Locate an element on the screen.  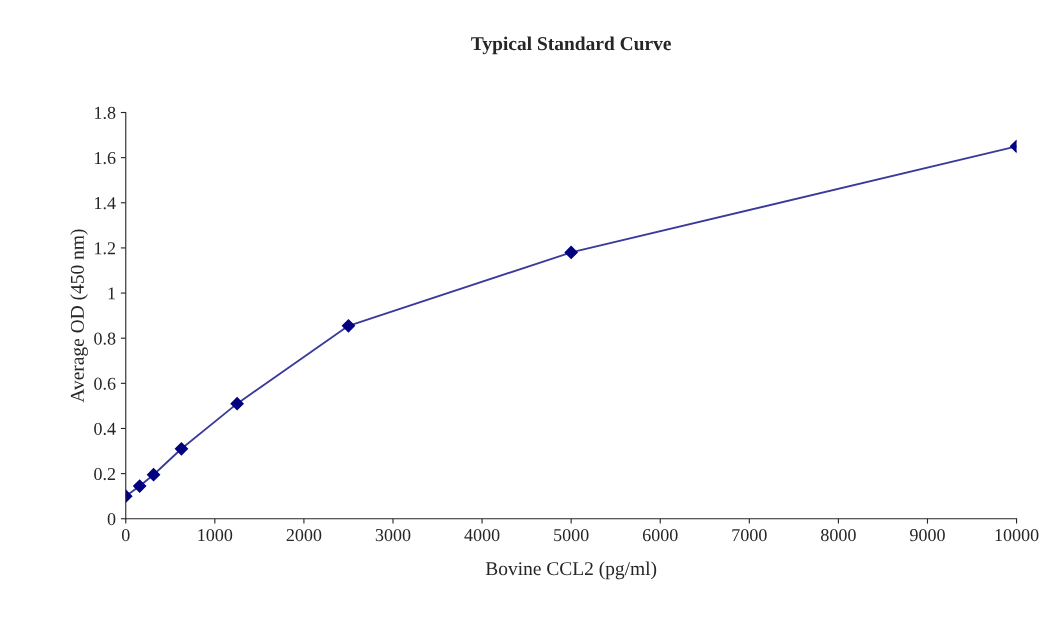
x-tick-label: 9000 is located at coordinates (927, 535).